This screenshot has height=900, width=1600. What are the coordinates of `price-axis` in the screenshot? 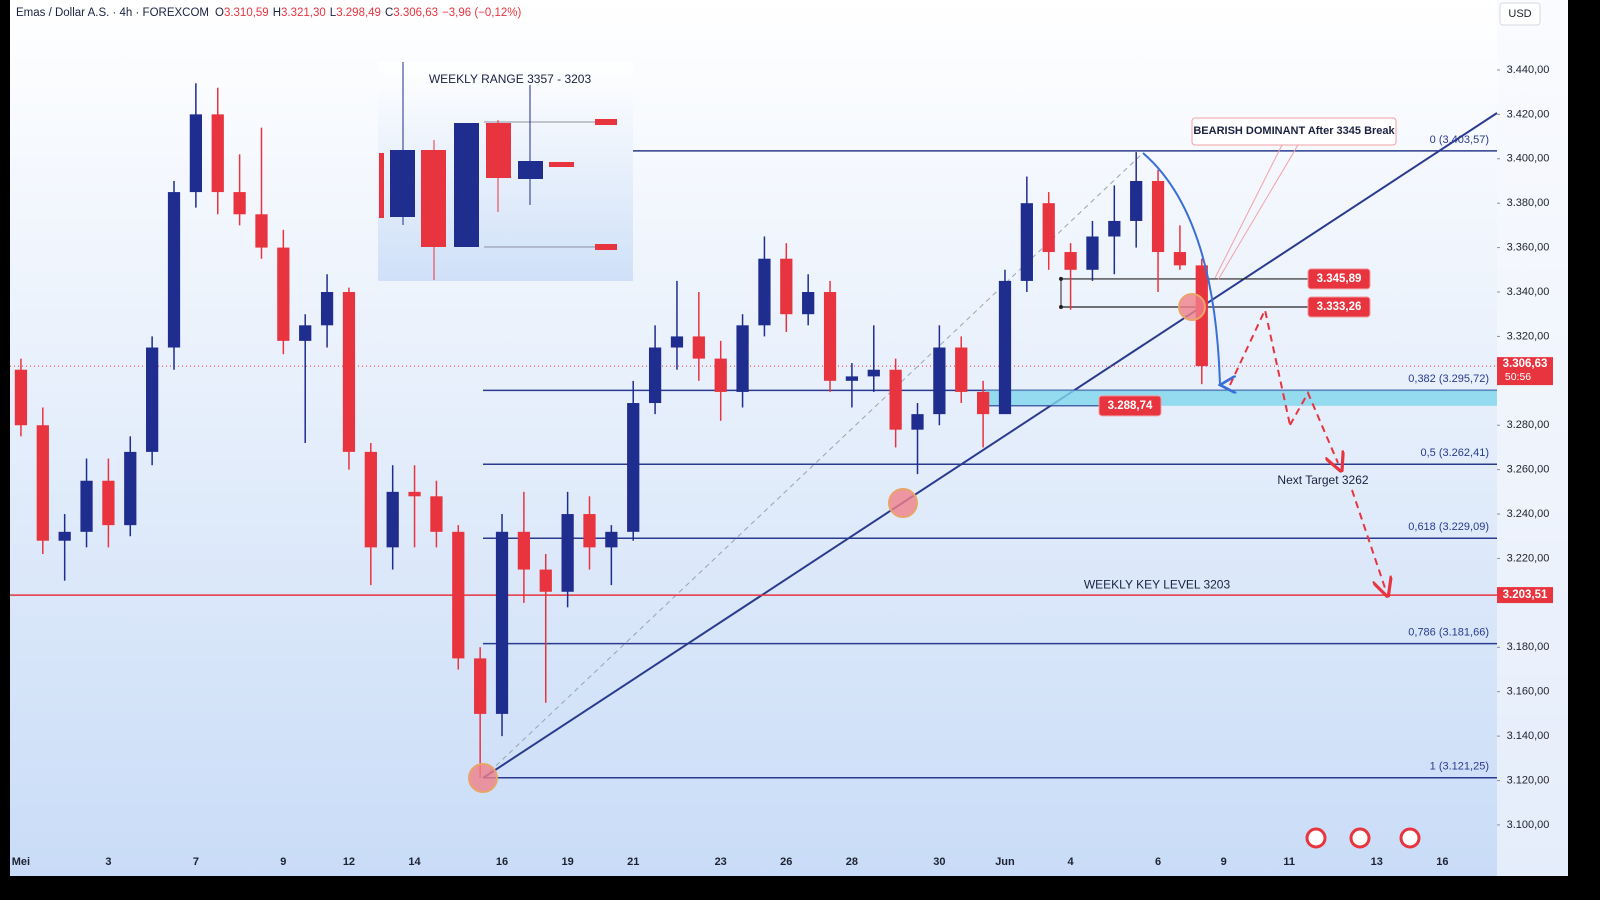 It's located at (1532, 438).